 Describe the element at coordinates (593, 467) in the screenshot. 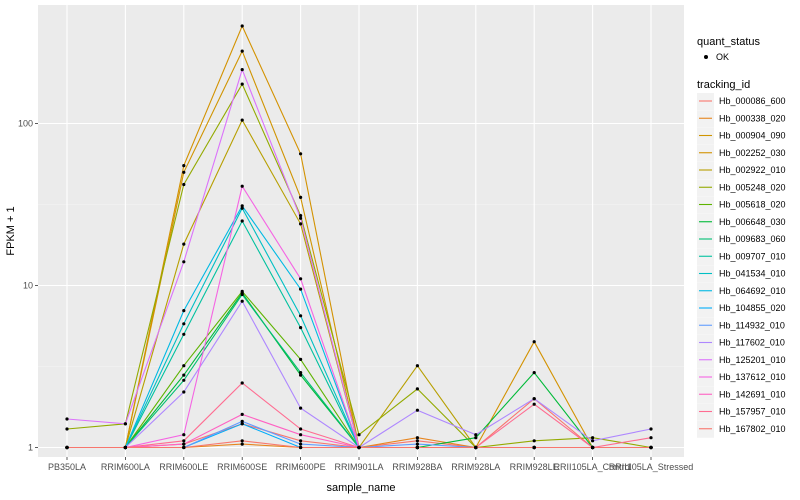

I see `x-tick-label-9: RRII105LA_Control` at that location.